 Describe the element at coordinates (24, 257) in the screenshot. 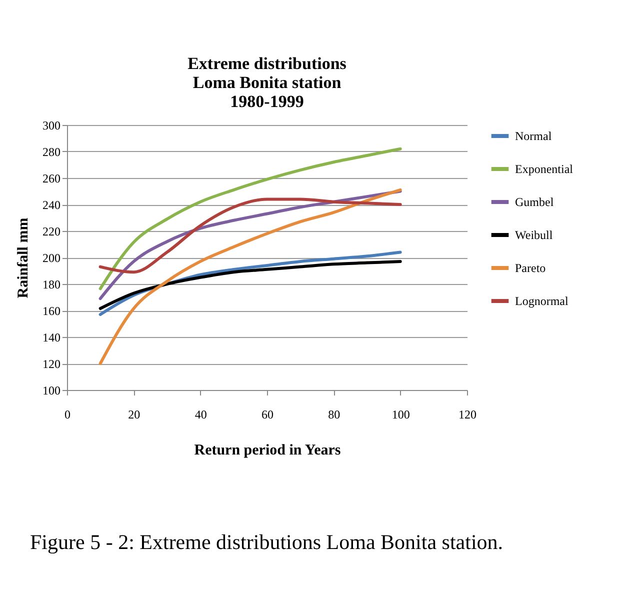

I see `y-axis-title: Rainfall mm` at that location.